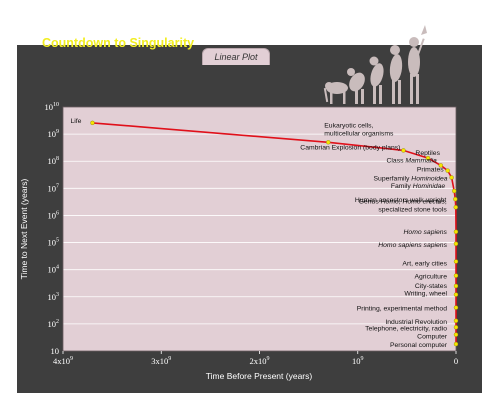 This screenshot has width=500, height=417. Describe the element at coordinates (358, 361) in the screenshot. I see `x-tick-label: 109` at that location.